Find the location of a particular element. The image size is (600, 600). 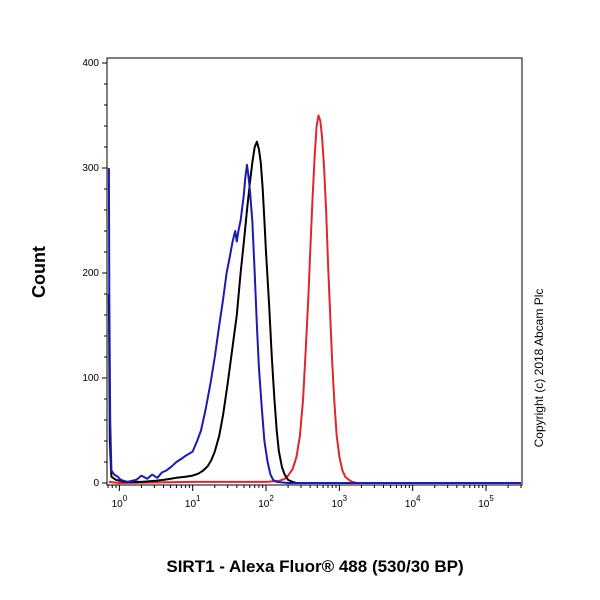

y-tick-label: 100 is located at coordinates (90, 378).